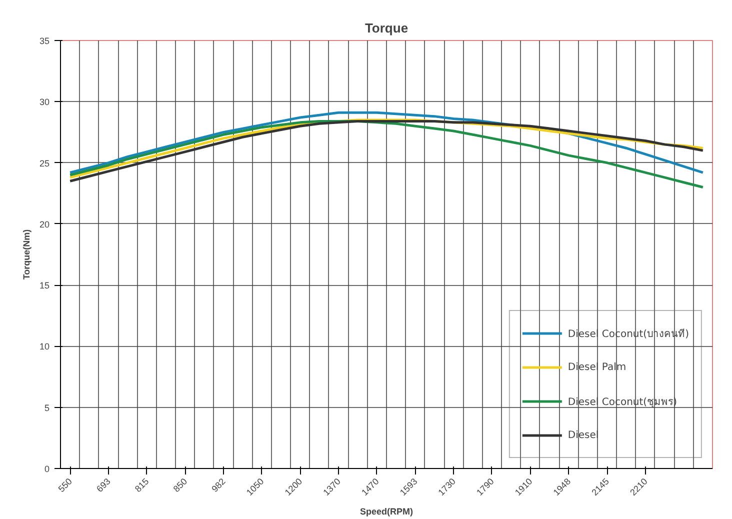  Describe the element at coordinates (44, 102) in the screenshot. I see `y-tick-label: 30` at that location.